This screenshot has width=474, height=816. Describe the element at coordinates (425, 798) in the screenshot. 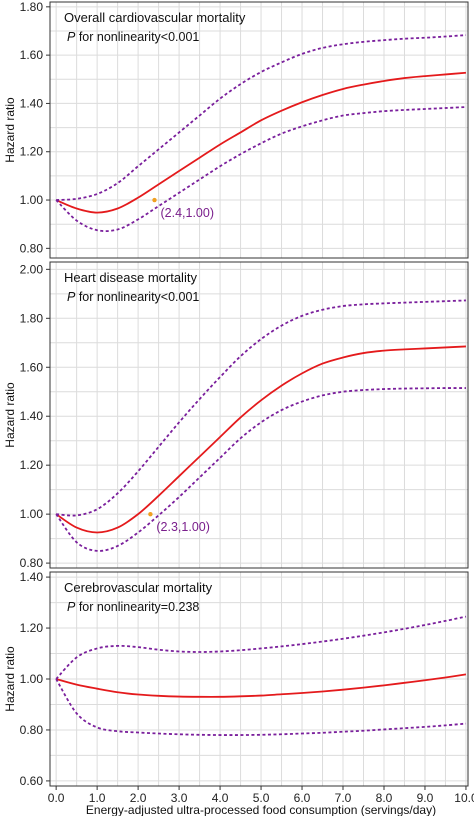

I see `x-tick-label: 9.0` at that location.